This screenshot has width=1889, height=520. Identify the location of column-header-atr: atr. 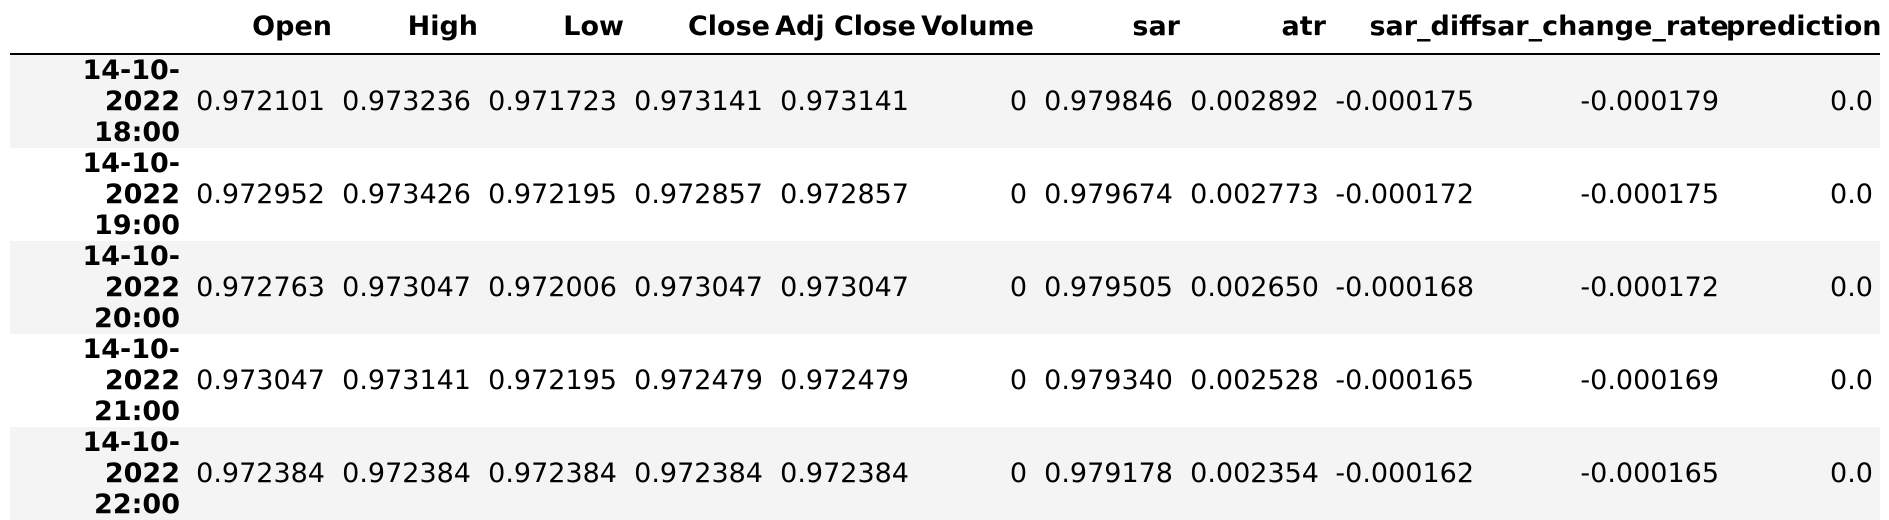
(1253, 27).